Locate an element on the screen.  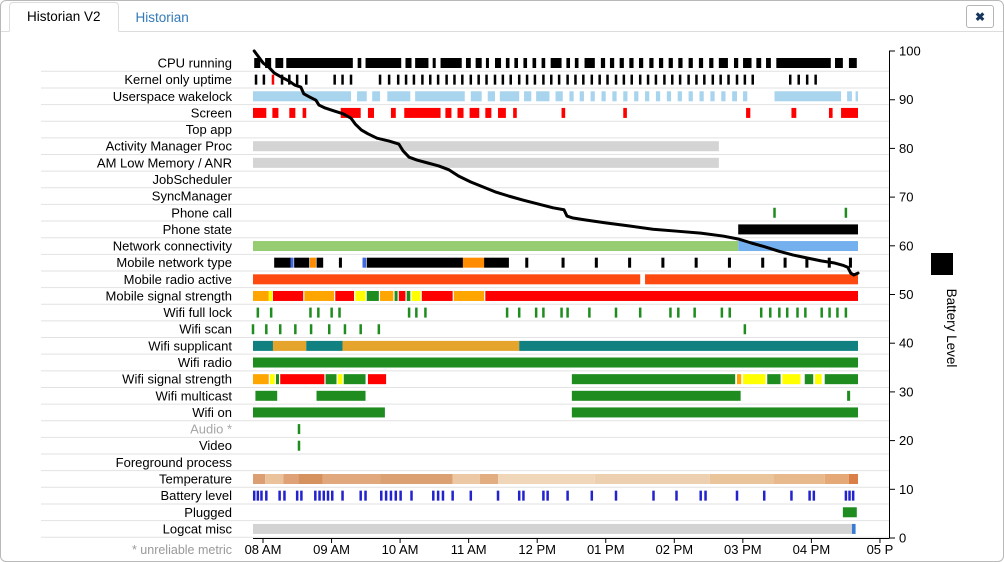
y-tick-label: 0 is located at coordinates (902, 538).